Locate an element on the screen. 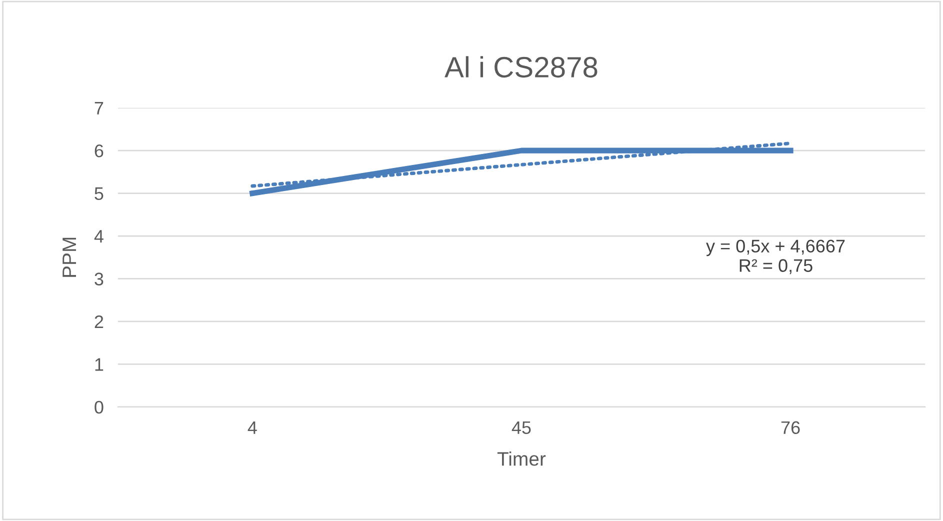  y-tick-label: 6 is located at coordinates (99, 151).